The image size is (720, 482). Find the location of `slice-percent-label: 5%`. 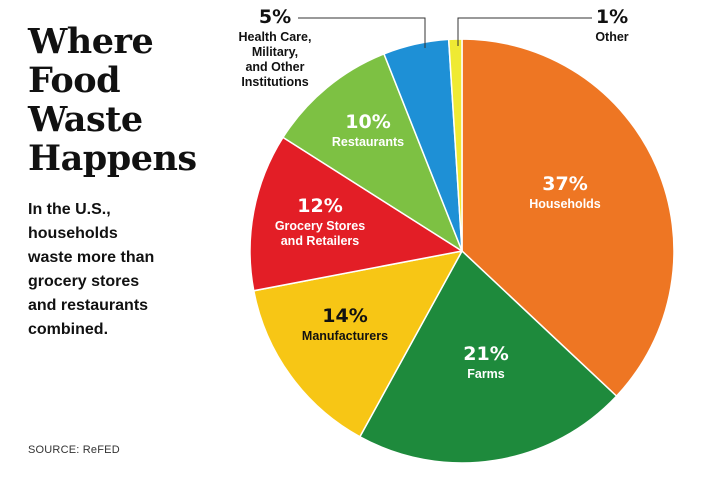

slice-percent-label: 5% is located at coordinates (275, 17).